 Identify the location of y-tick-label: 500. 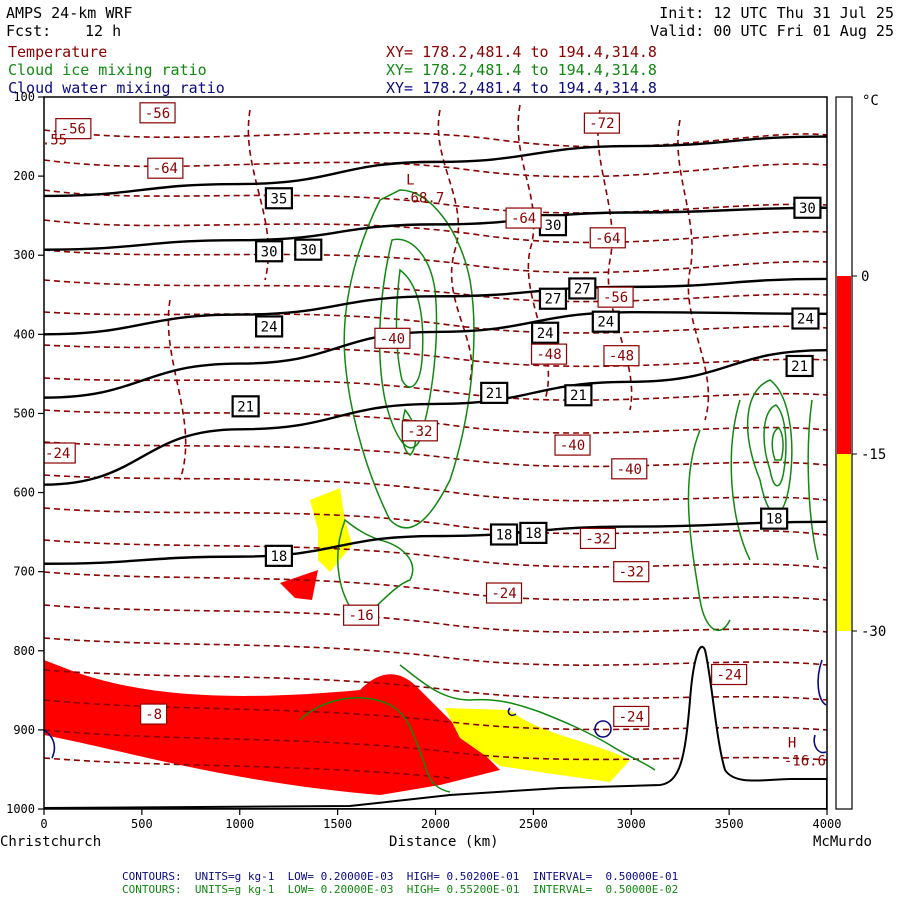
(24, 413).